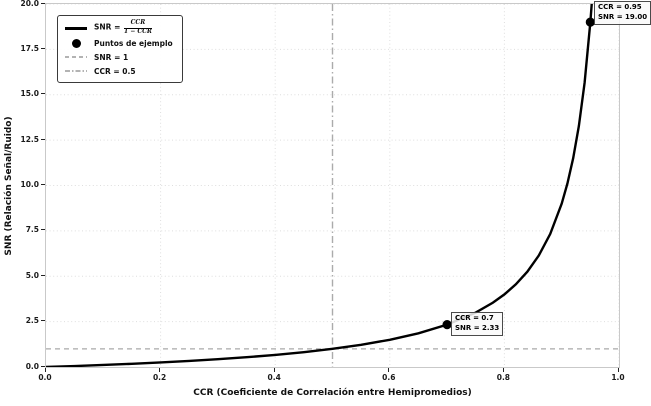  Describe the element at coordinates (29, 48) in the screenshot. I see `y-tick-label: 17.5` at that location.